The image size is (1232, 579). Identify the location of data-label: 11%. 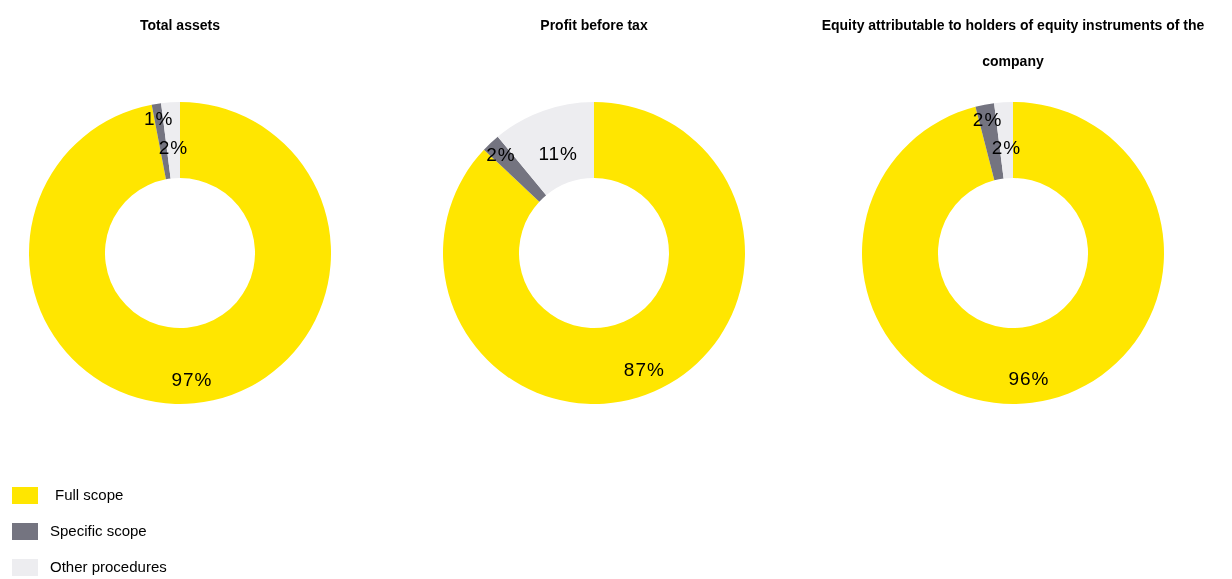
(558, 154).